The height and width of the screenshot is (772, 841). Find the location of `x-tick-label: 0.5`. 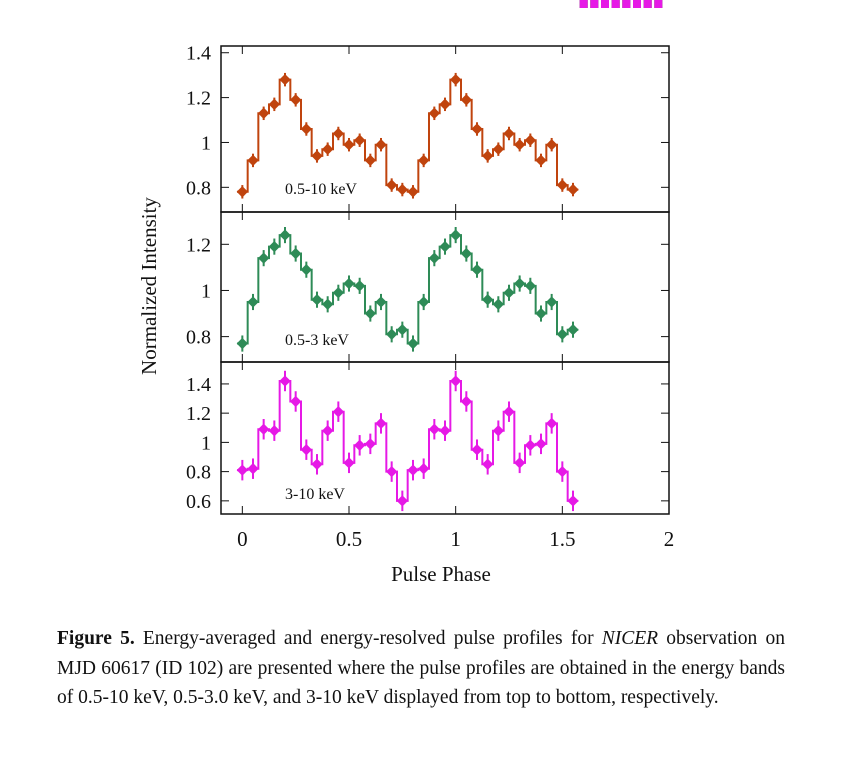

x-tick-label: 0.5 is located at coordinates (349, 539).